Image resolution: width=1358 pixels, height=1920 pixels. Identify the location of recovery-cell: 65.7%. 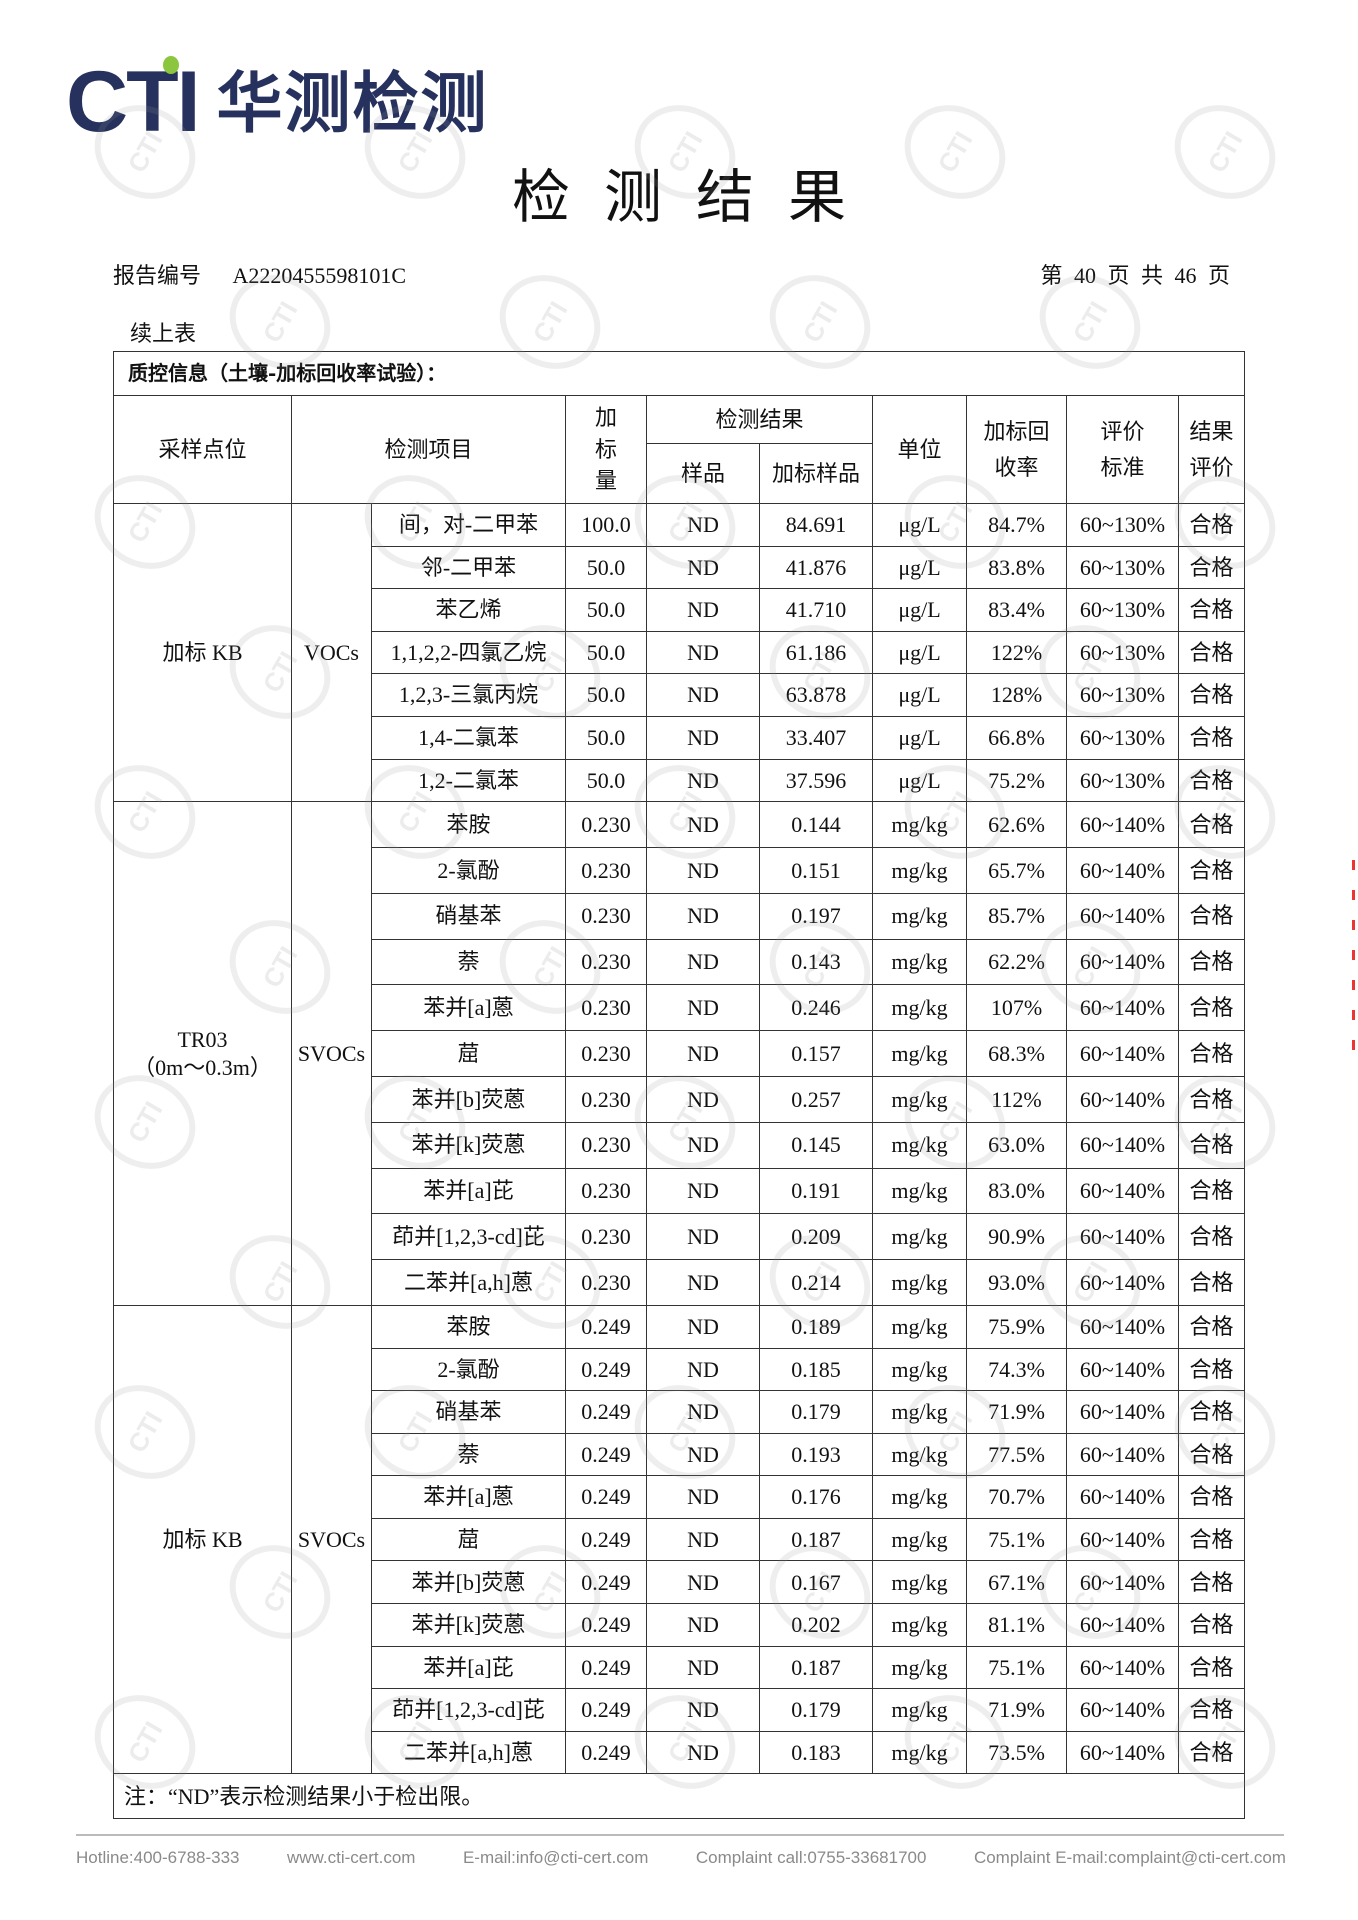
(1016, 870).